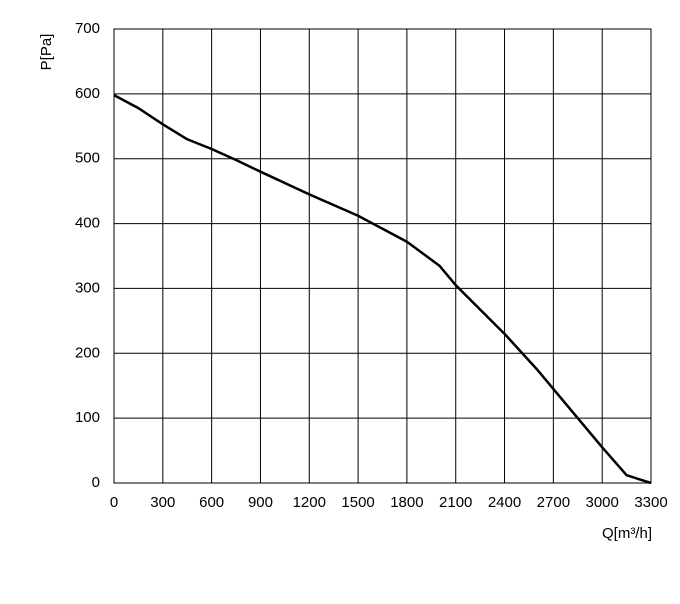  What do you see at coordinates (162, 502) in the screenshot?
I see `x-tick-label: 300` at bounding box center [162, 502].